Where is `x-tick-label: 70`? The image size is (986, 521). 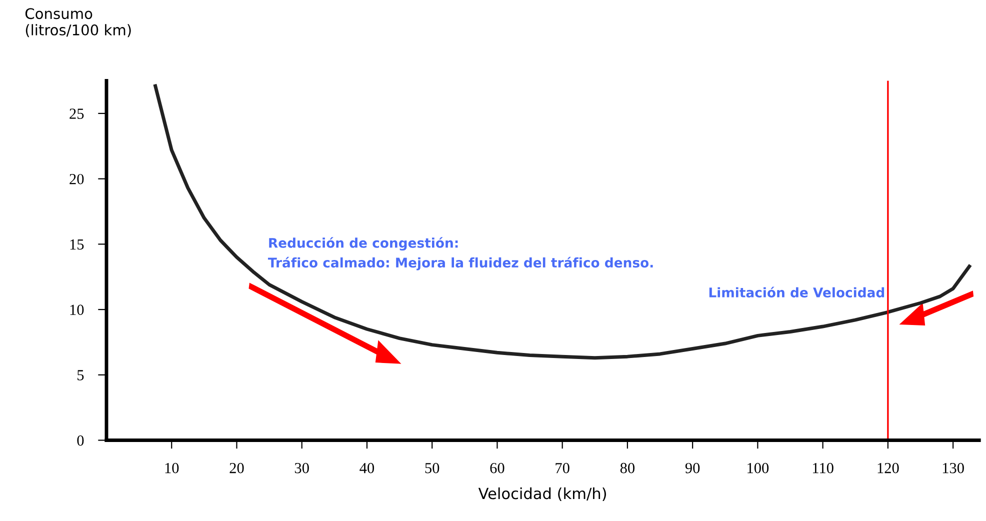
x-tick-label: 70 is located at coordinates (563, 468).